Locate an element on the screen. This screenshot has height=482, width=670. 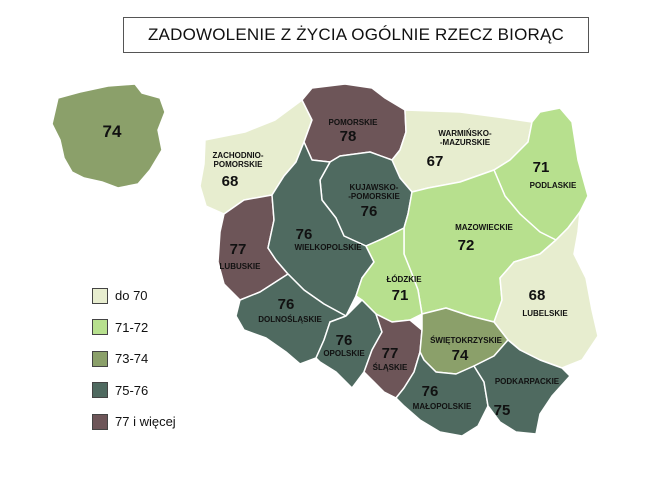
region-name-line: ŚWIĘTOKRZYSKIE is located at coordinates (466, 340).